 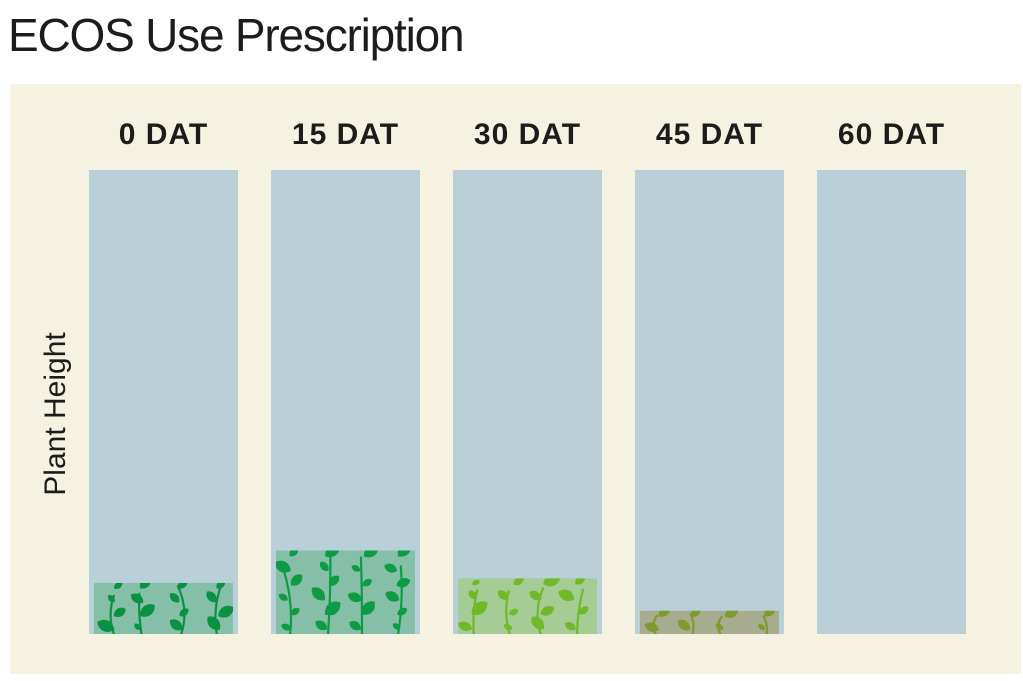 I want to click on category-label: 60 DAT, so click(x=891, y=134).